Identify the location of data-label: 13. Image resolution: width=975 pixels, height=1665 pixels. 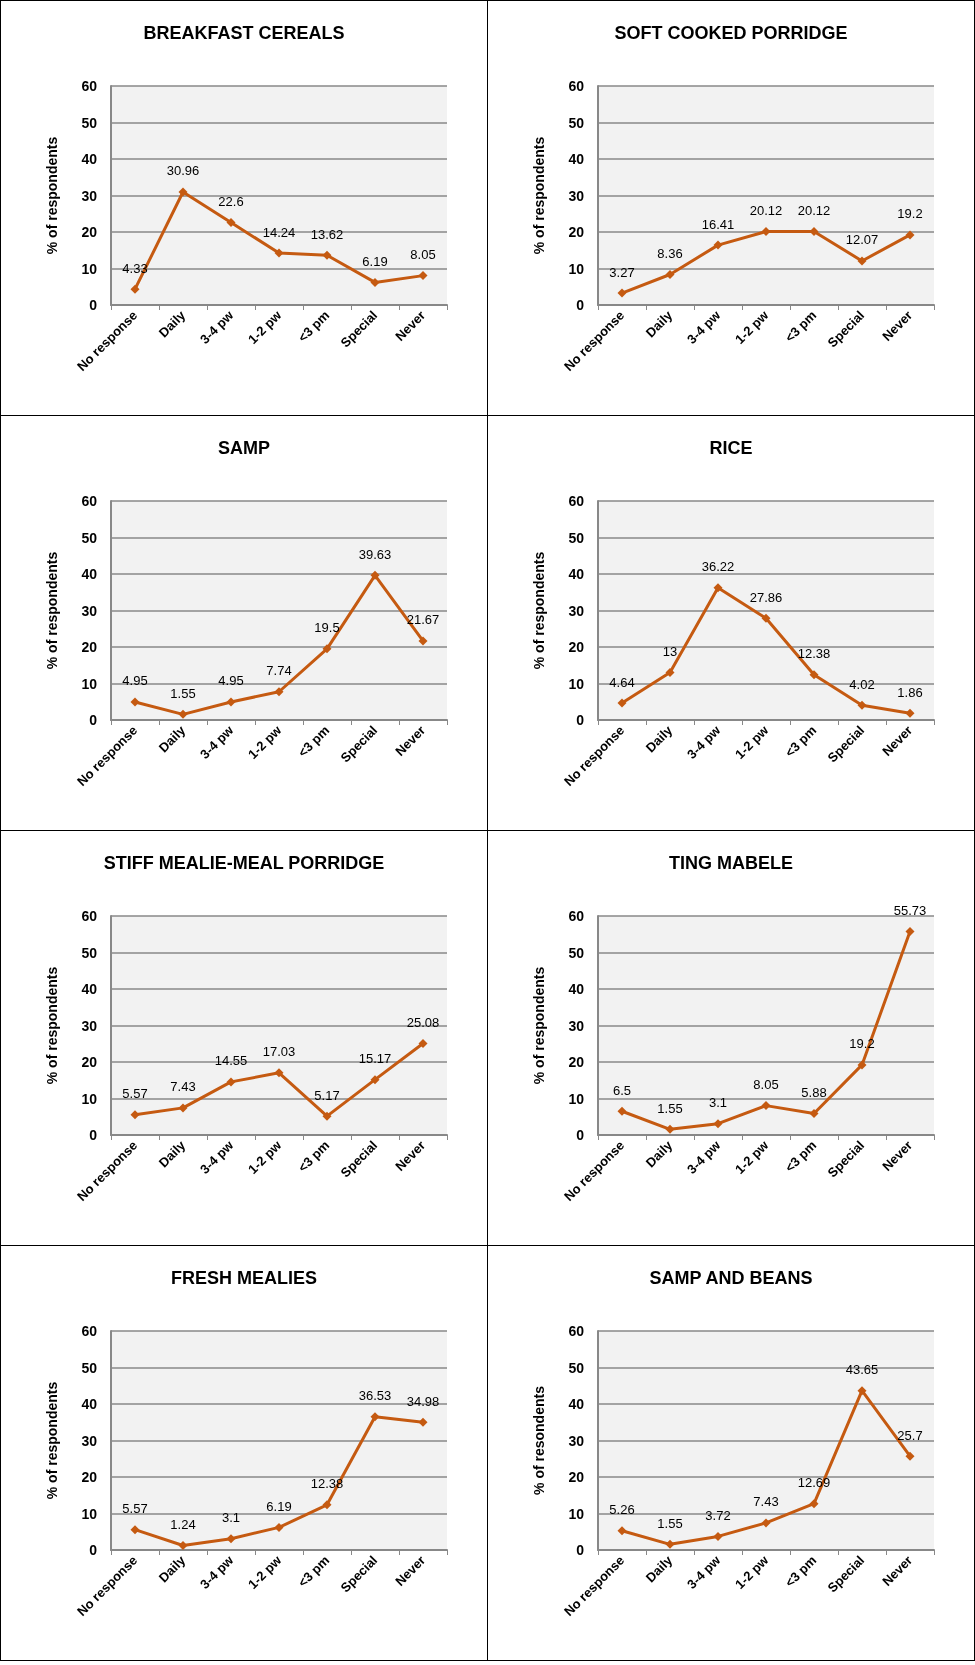
(670, 652).